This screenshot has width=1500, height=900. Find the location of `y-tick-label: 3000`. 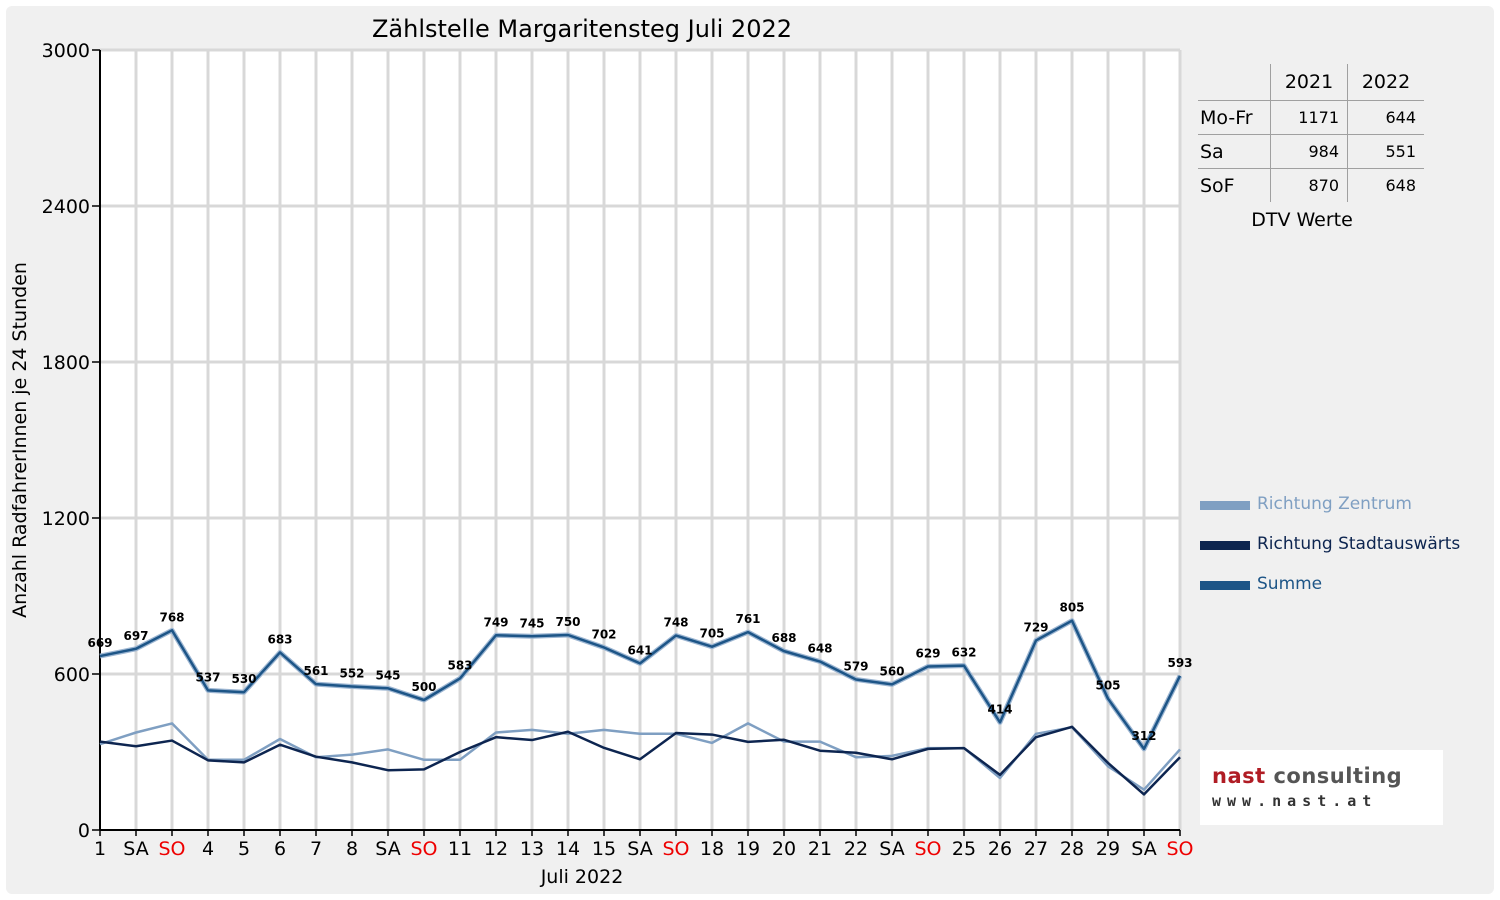

y-tick-label: 3000 is located at coordinates (66, 51).